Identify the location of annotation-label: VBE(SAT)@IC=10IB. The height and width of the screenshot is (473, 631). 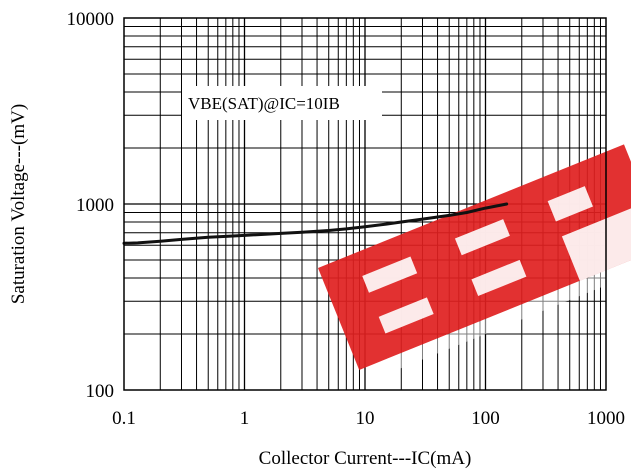
(264, 103).